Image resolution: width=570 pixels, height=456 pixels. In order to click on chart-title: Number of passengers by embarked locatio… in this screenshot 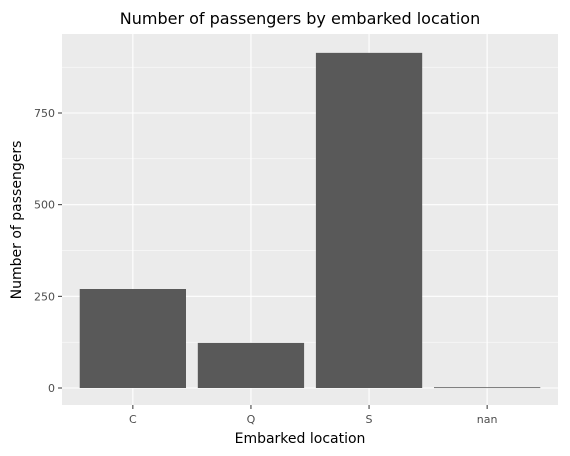, I will do `click(300, 18)`.